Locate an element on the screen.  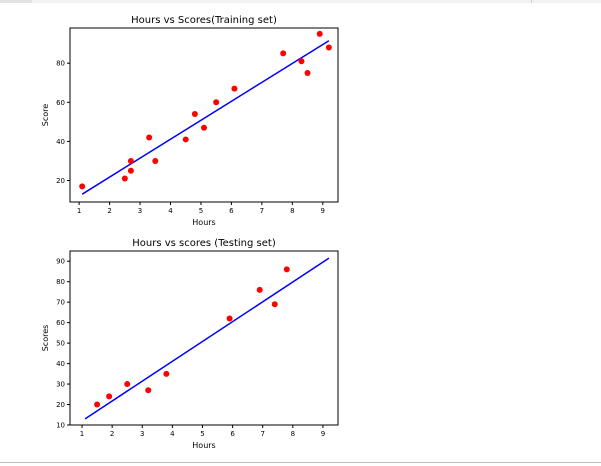
testing-y-ticks: 10 20 30 40 50 60 70 80 90 is located at coordinates (63, 344).